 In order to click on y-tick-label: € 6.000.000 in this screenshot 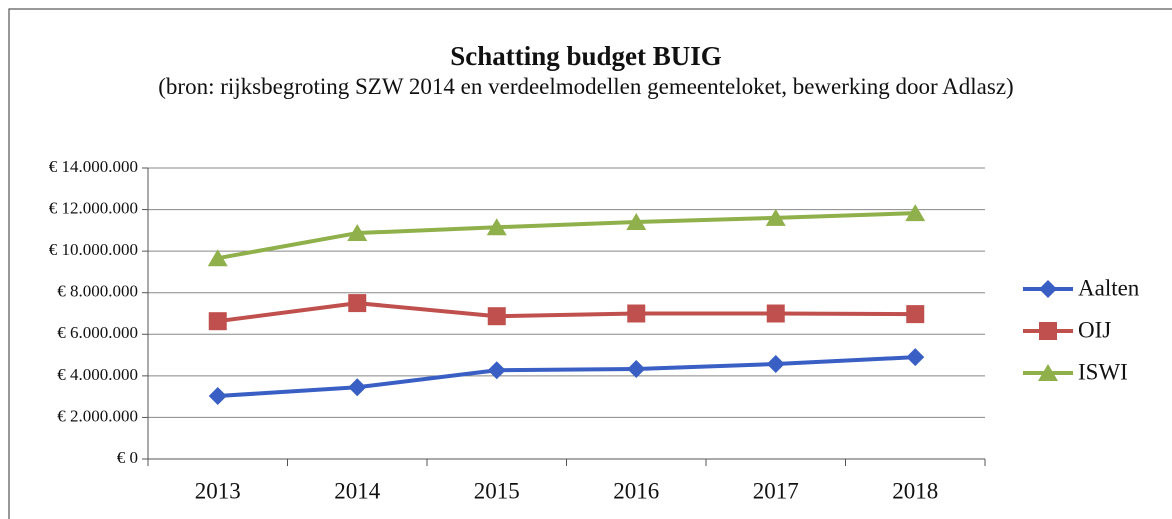, I will do `click(97, 332)`.